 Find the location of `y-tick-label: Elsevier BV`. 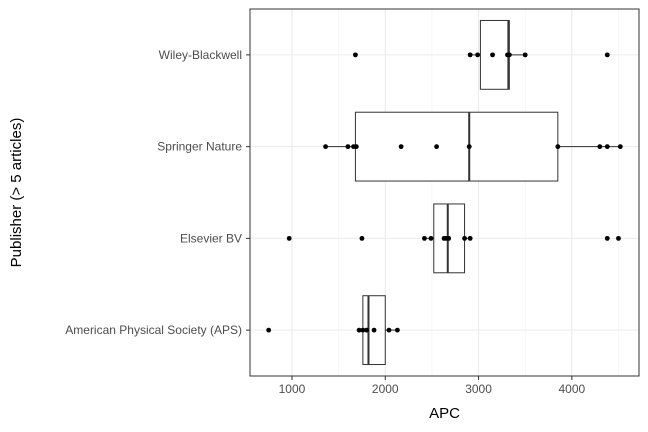

y-tick-label: Elsevier BV is located at coordinates (211, 238).